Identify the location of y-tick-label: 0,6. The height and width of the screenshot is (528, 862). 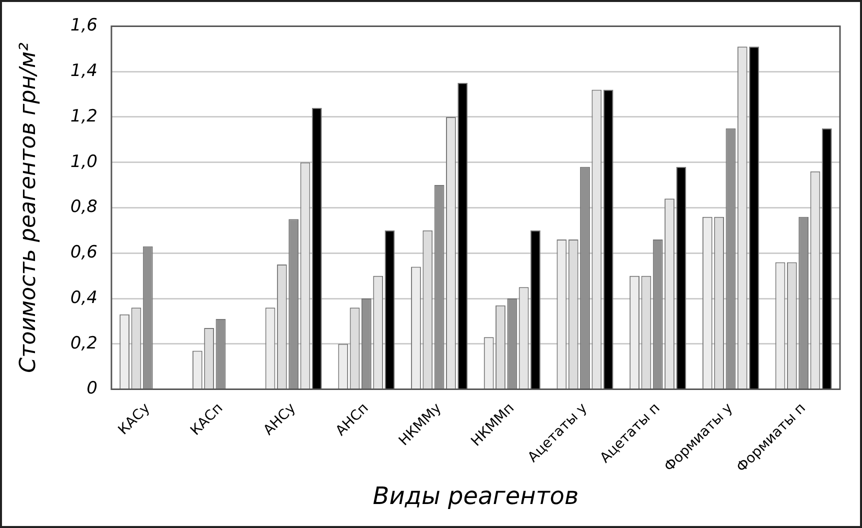
(84, 252).